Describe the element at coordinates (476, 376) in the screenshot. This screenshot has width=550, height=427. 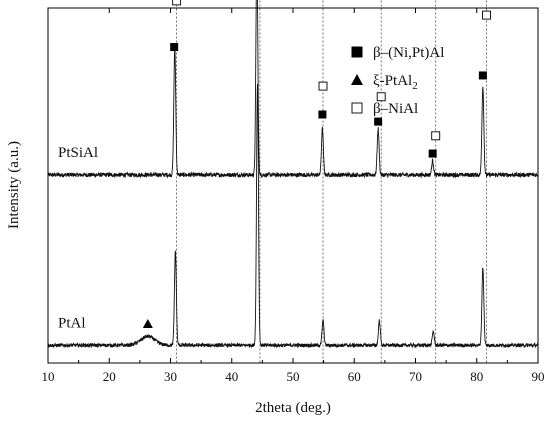
I see `x-tick-label: 80` at that location.